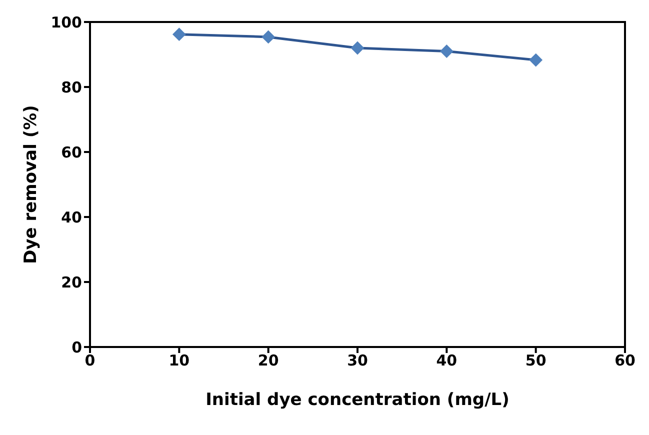 This screenshot has height=435, width=649. Describe the element at coordinates (268, 361) in the screenshot. I see `x-tick-label: 20` at that location.